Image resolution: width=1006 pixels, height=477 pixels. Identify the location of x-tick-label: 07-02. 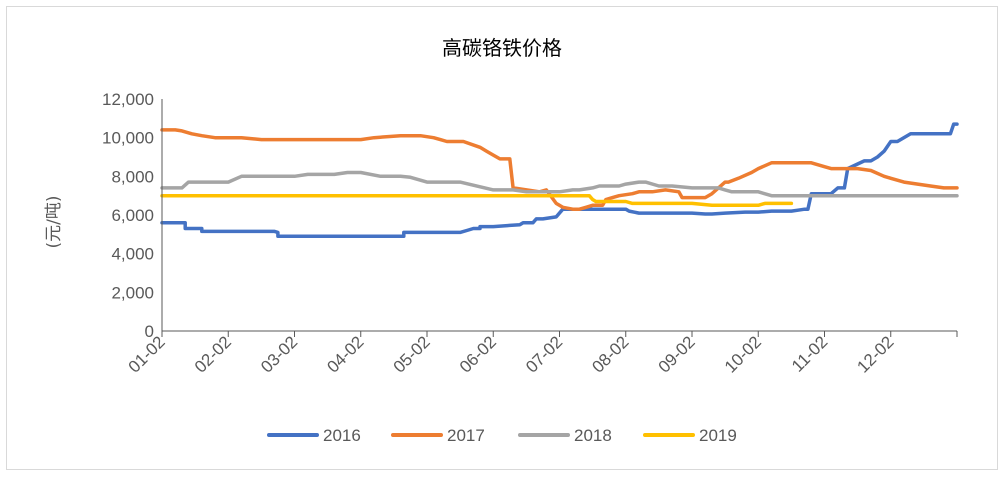
(544, 354).